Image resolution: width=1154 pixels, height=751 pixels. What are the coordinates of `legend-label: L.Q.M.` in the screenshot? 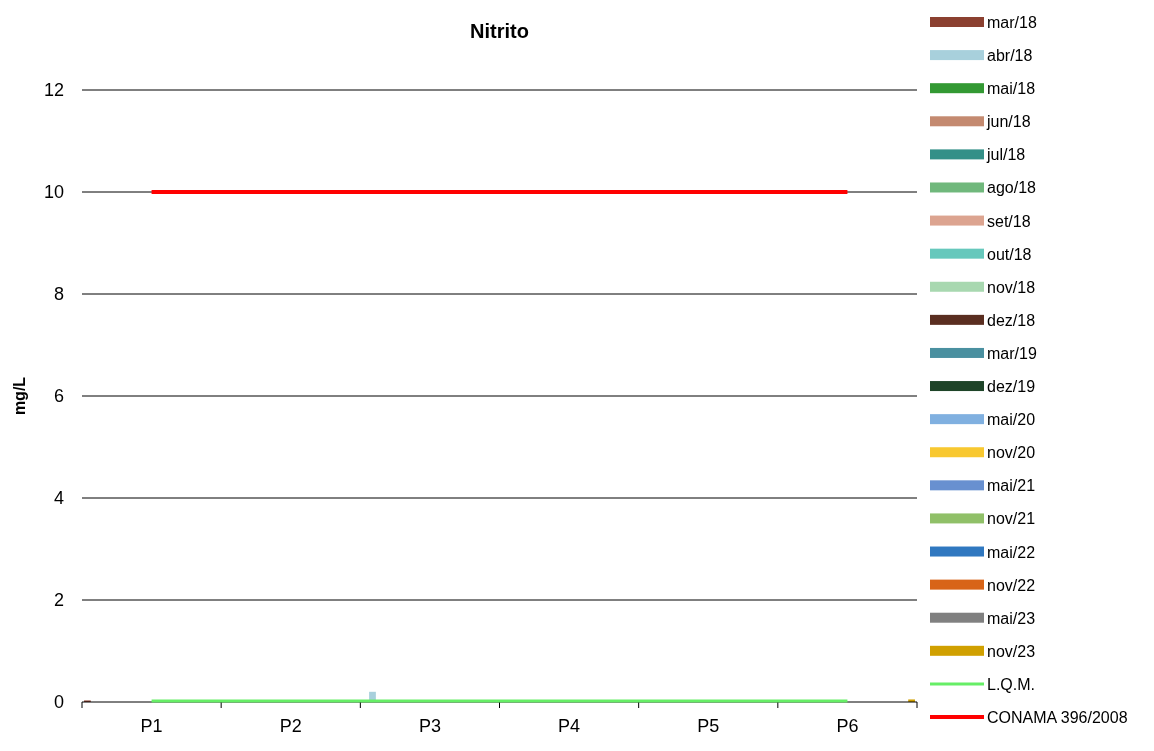 It's located at (1011, 684).